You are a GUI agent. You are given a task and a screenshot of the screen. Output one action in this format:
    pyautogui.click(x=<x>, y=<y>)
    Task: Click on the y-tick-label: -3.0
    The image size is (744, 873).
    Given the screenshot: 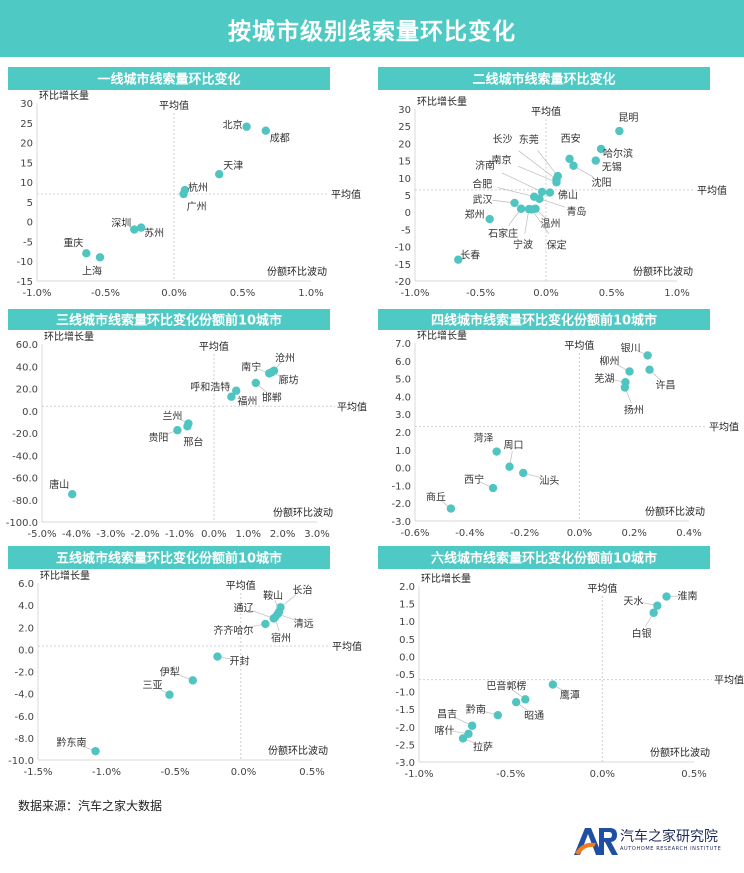 What is the action you would take?
    pyautogui.click(x=405, y=763)
    